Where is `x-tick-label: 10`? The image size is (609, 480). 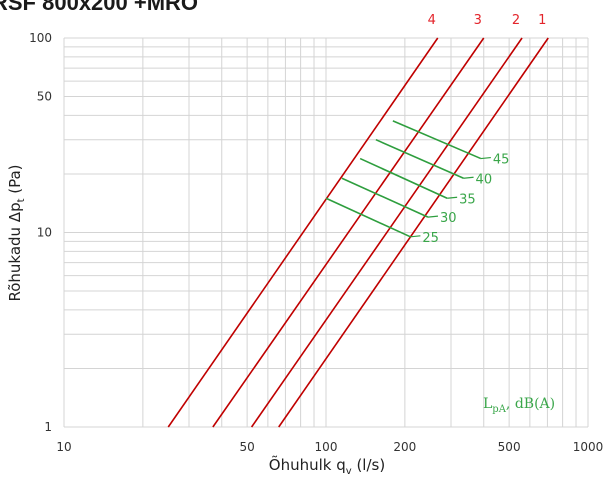
x-tick-label: 10 is located at coordinates (63, 447).